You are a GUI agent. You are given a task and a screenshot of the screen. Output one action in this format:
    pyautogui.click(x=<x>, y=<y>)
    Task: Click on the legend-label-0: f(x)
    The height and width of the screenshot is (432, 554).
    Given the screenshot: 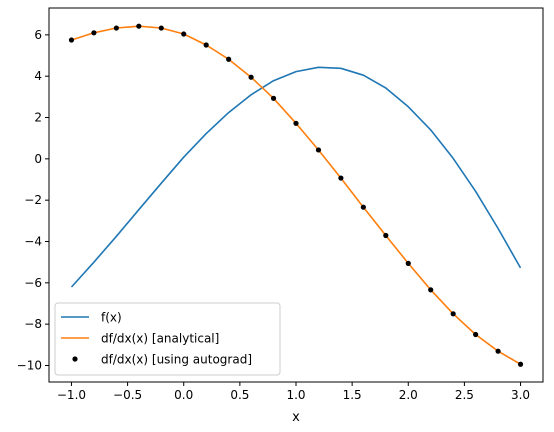 What is the action you would take?
    pyautogui.click(x=111, y=318)
    